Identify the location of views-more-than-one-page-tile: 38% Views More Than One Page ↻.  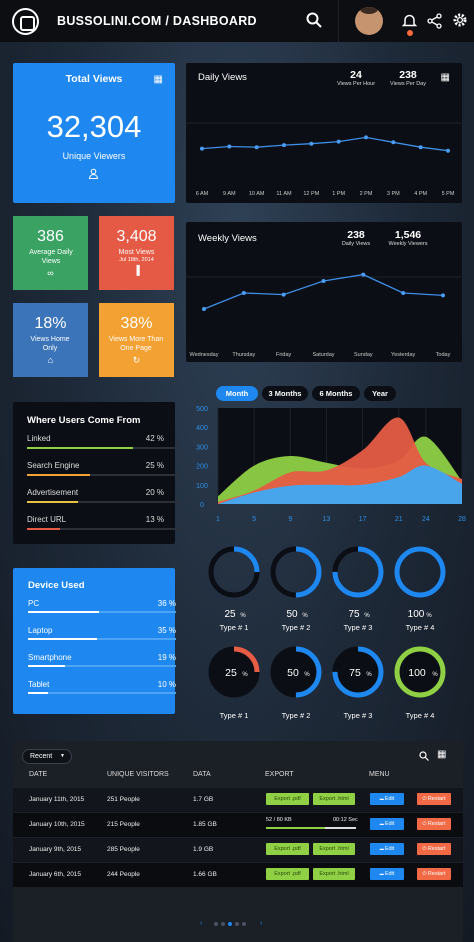
(136, 340).